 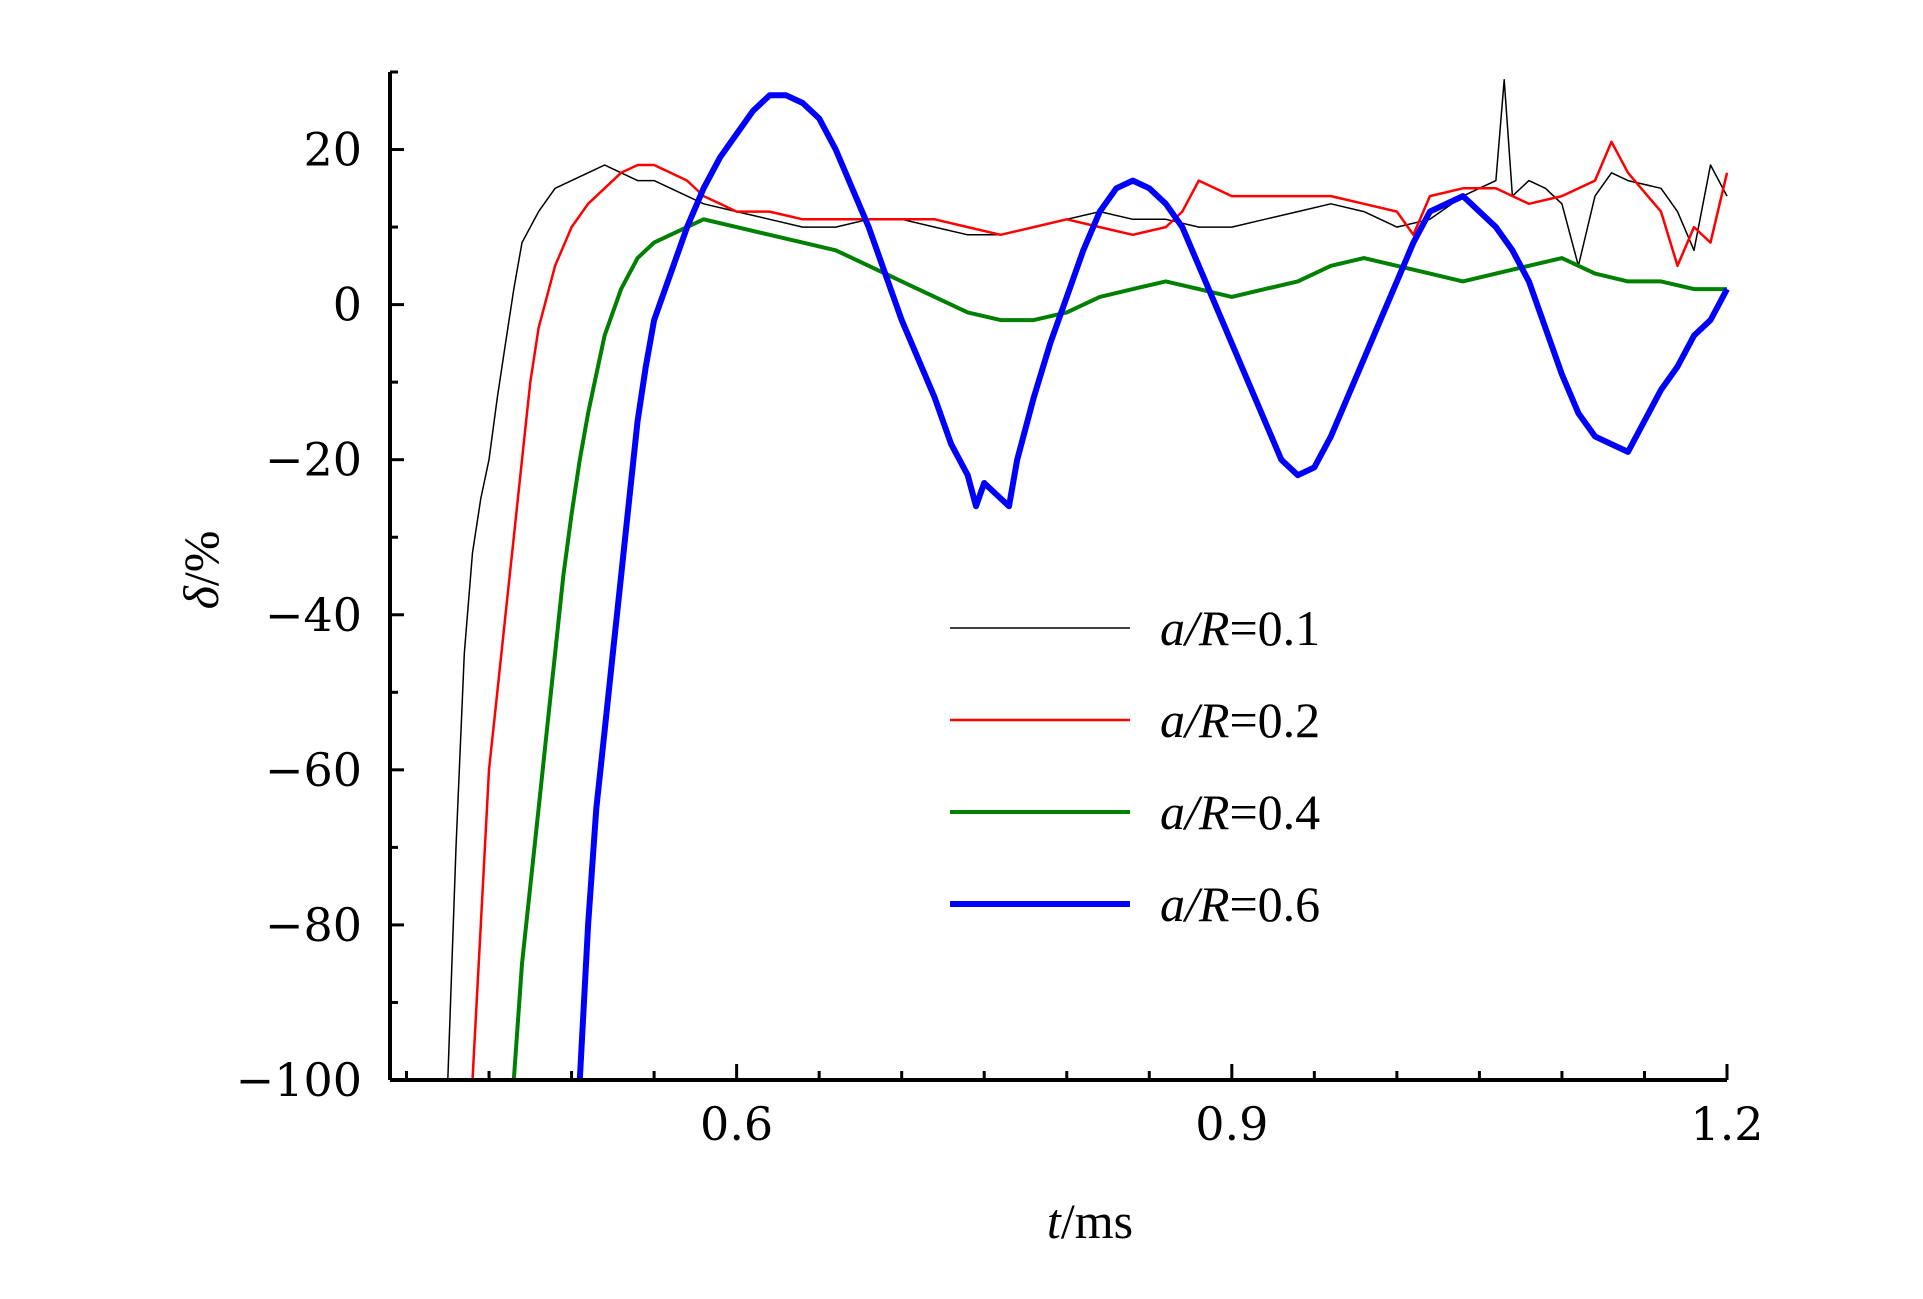 I want to click on y-tick-label: 0, so click(x=347, y=305).